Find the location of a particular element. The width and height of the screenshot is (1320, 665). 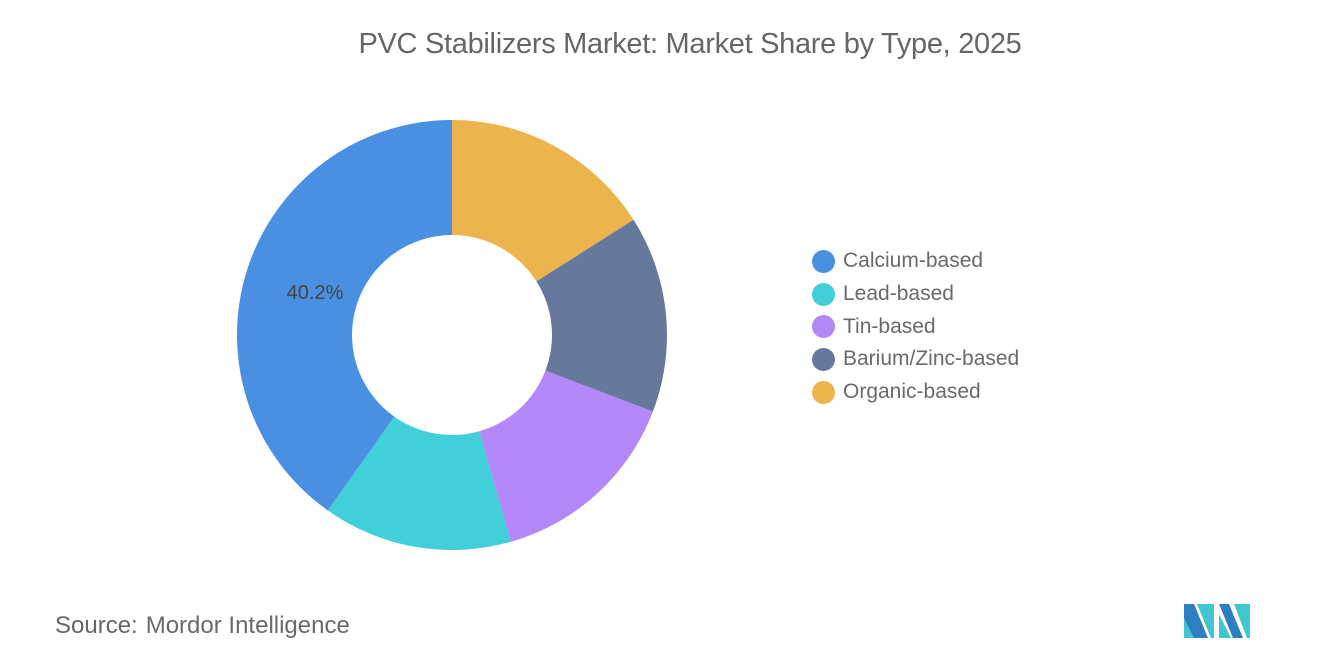

legend-item-calcium: Calcium-based is located at coordinates (915, 261).